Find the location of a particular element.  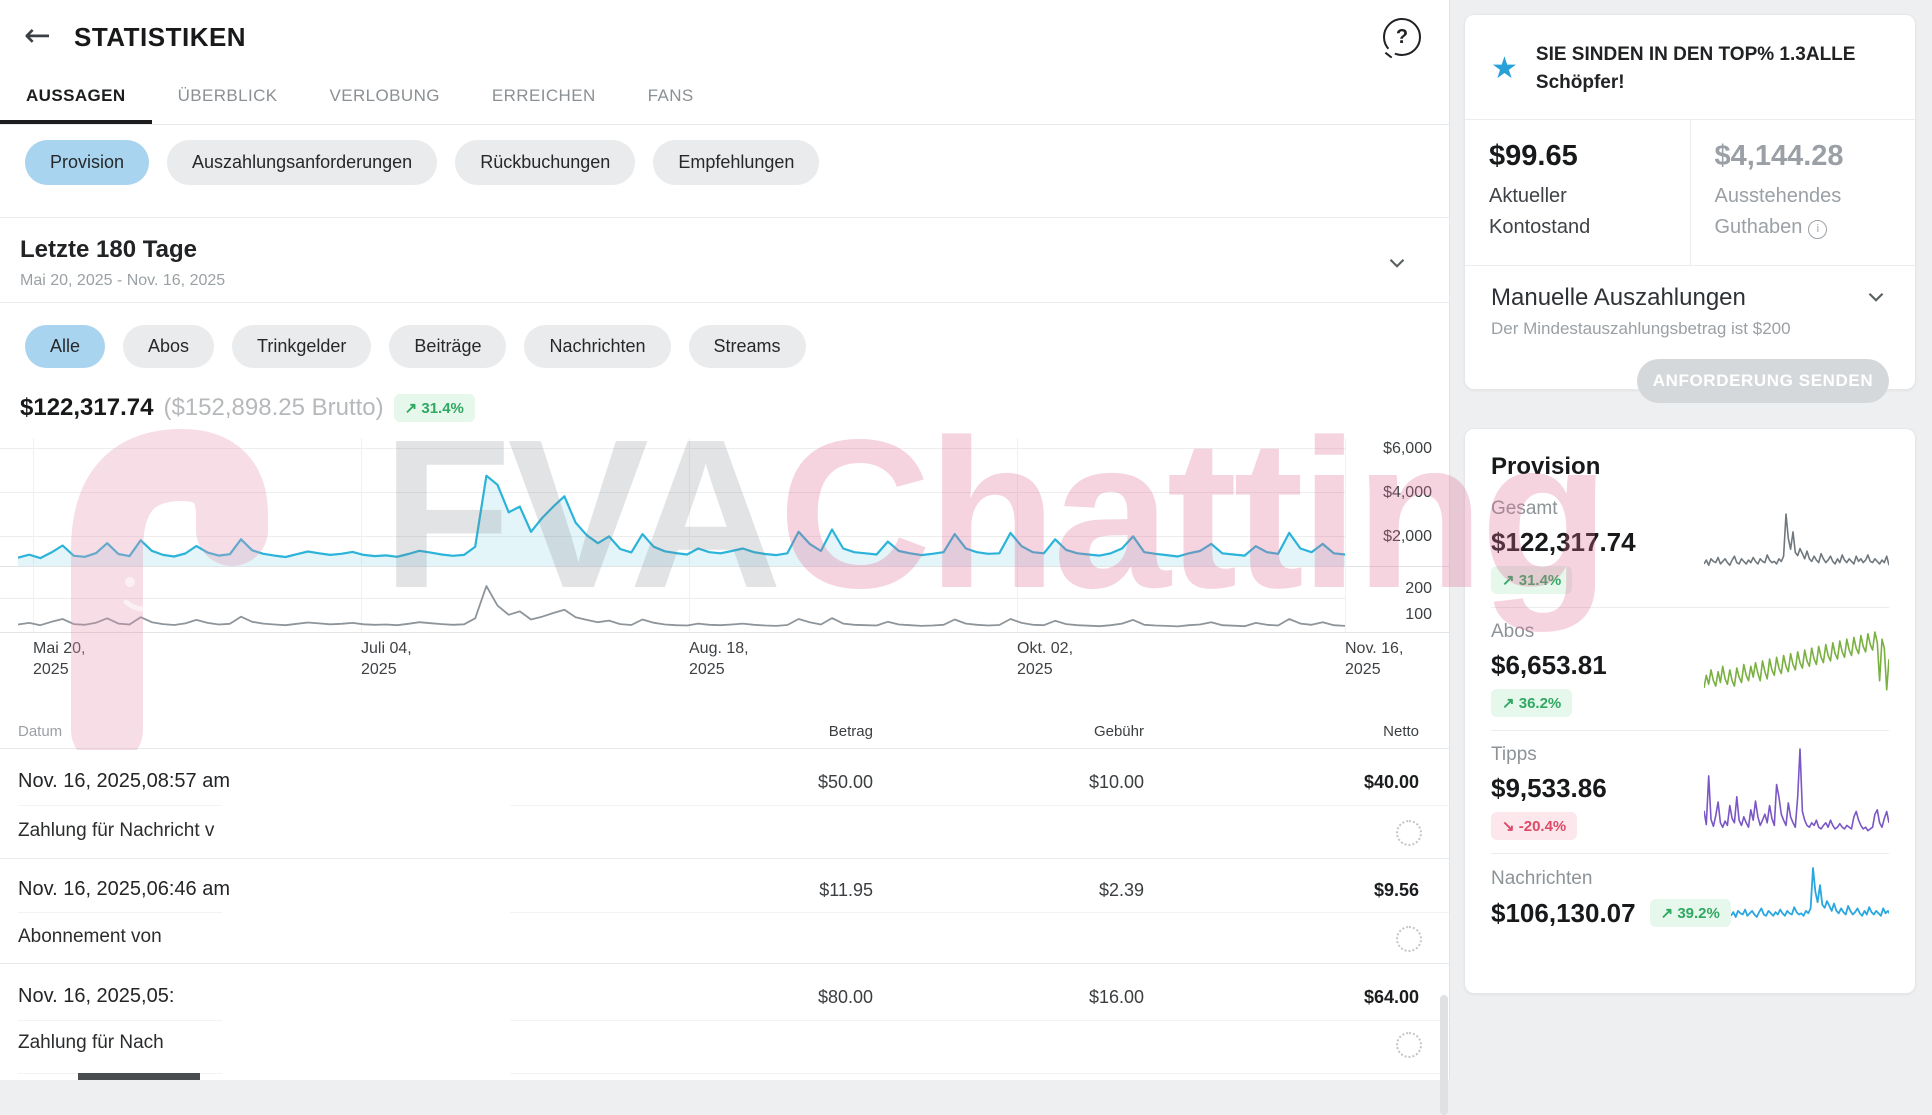

horizontal-scrollbar is located at coordinates (139, 1076).